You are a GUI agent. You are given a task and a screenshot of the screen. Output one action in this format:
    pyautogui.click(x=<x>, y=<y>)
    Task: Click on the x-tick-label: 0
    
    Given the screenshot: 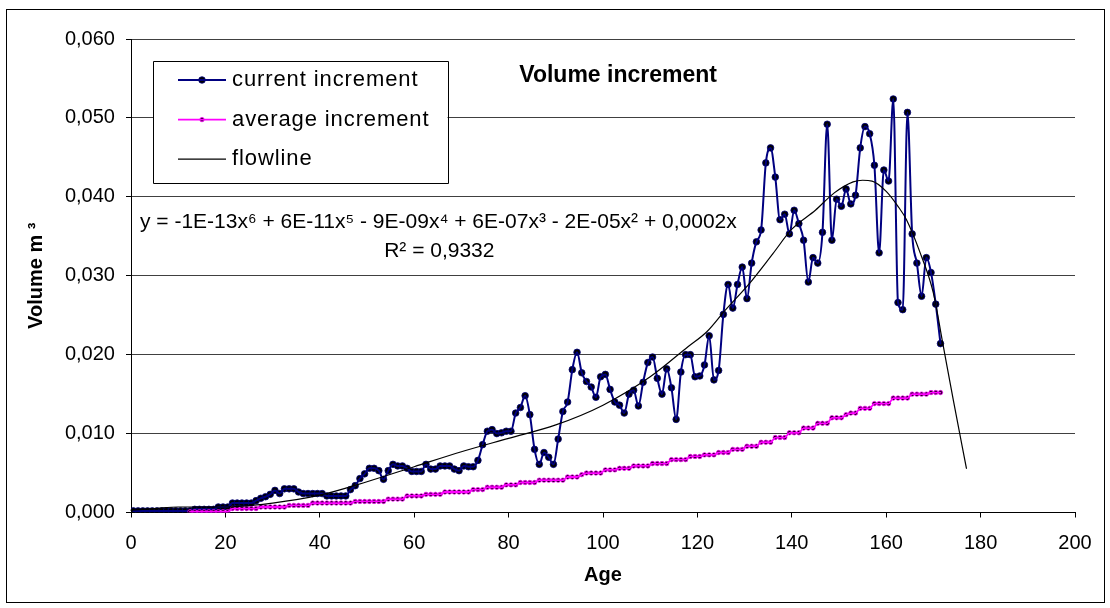 What is the action you would take?
    pyautogui.click(x=131, y=542)
    